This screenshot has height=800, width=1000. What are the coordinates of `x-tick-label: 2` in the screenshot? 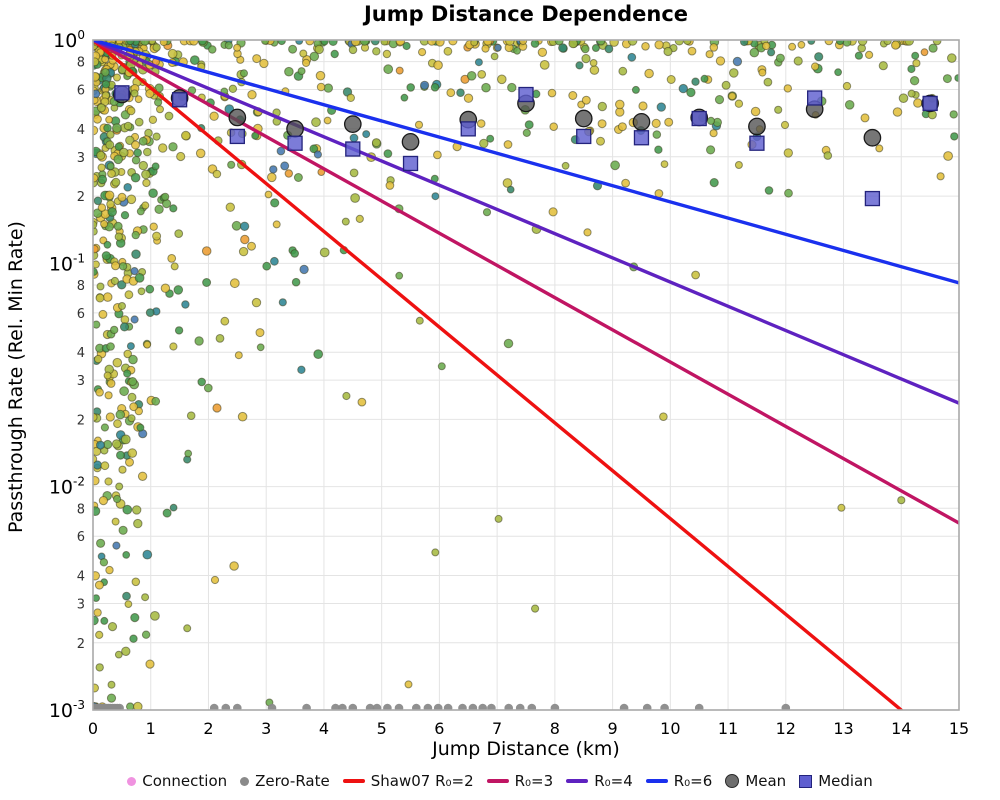 It's located at (208, 728).